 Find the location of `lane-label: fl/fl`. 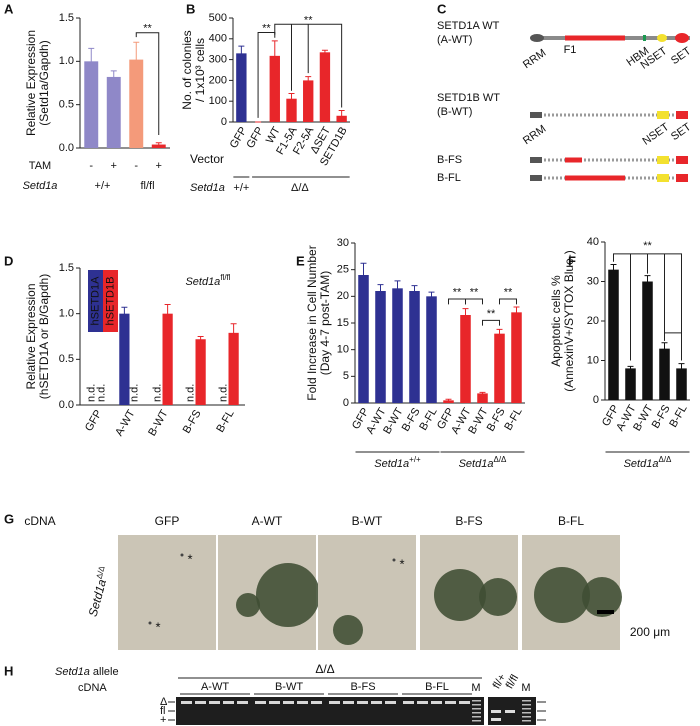

lane-label: fl/fl is located at coordinates (512, 682).